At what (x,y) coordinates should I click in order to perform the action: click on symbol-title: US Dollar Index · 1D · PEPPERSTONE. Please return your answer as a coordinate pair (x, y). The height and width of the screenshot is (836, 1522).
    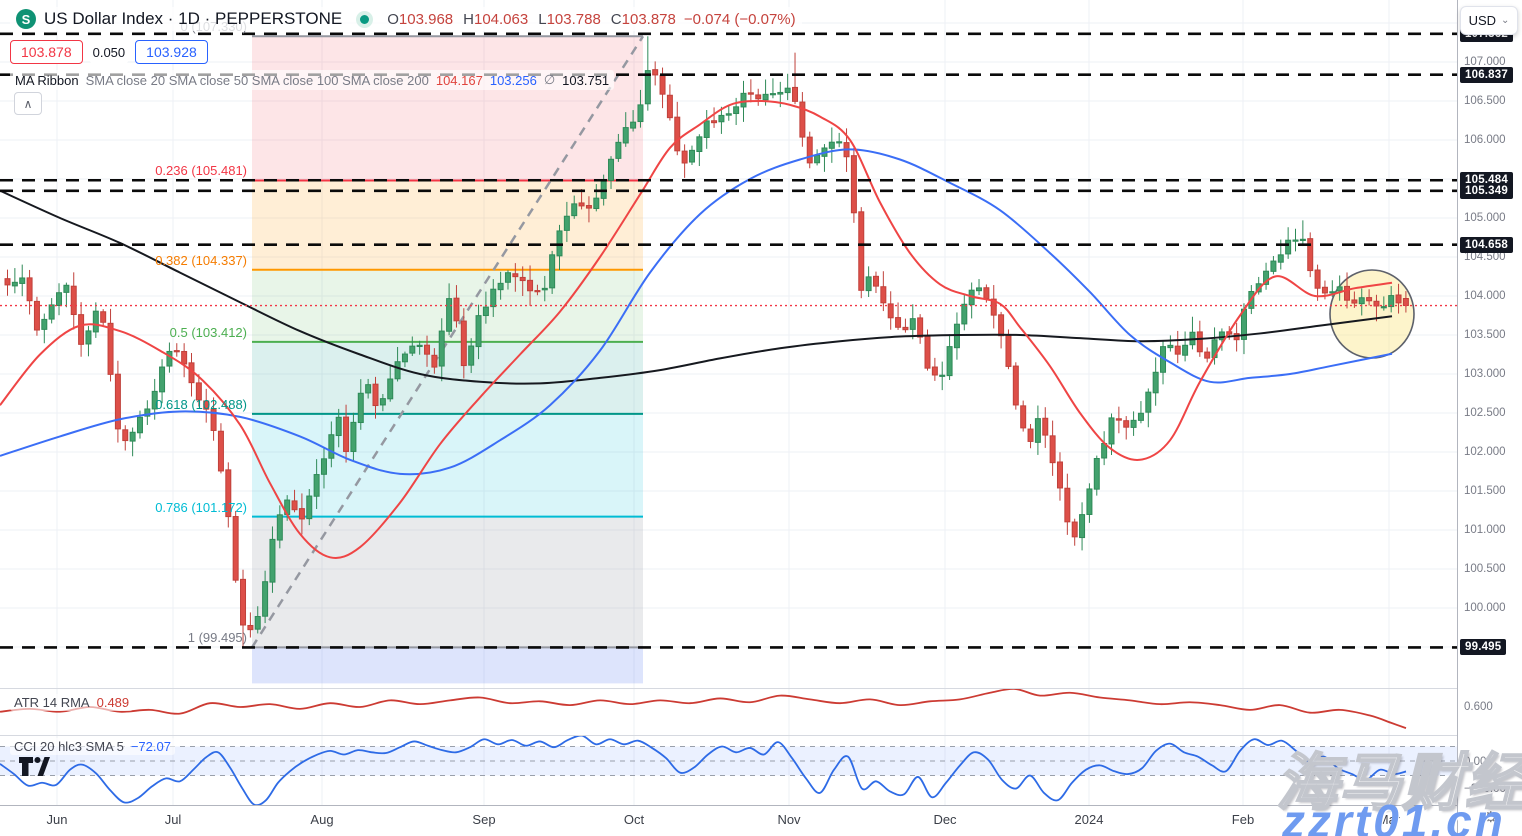
    Looking at the image, I should click on (193, 18).